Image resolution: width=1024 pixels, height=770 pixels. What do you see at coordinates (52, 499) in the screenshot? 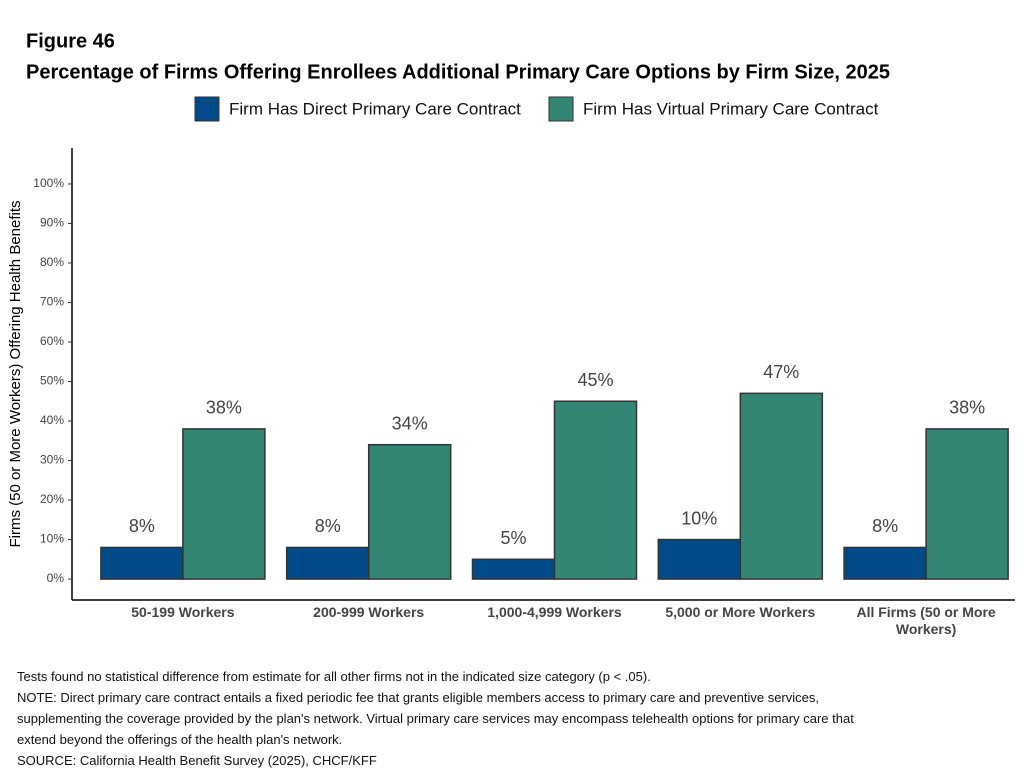
I see `y-tick-label: 20%` at bounding box center [52, 499].